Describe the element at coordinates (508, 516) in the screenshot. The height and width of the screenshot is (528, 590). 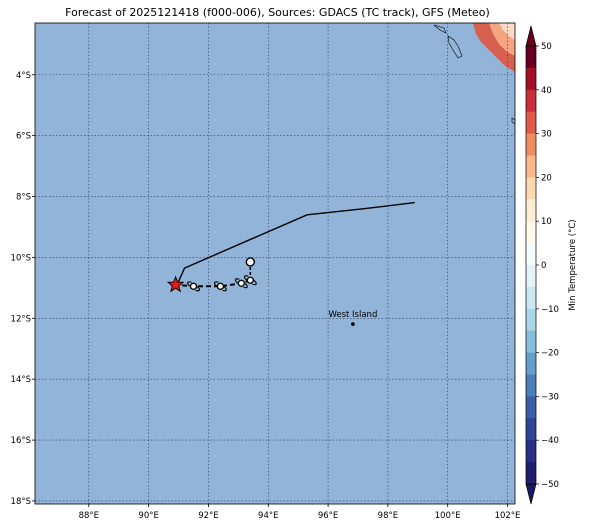
I see `lon-tick-label: 102°E` at that location.